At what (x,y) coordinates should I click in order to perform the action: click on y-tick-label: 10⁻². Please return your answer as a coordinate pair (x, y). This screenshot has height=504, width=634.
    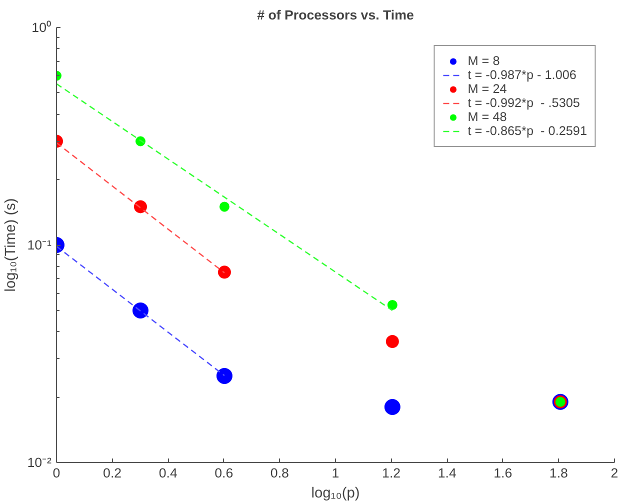
    Looking at the image, I should click on (39, 462).